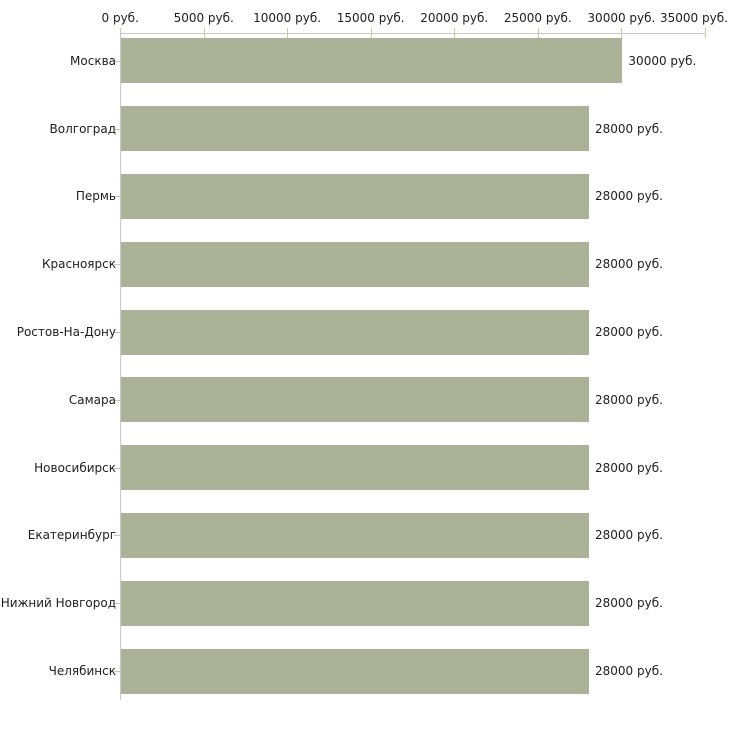 The height and width of the screenshot is (730, 730). I want to click on category-label: Красноярск, so click(79, 264).